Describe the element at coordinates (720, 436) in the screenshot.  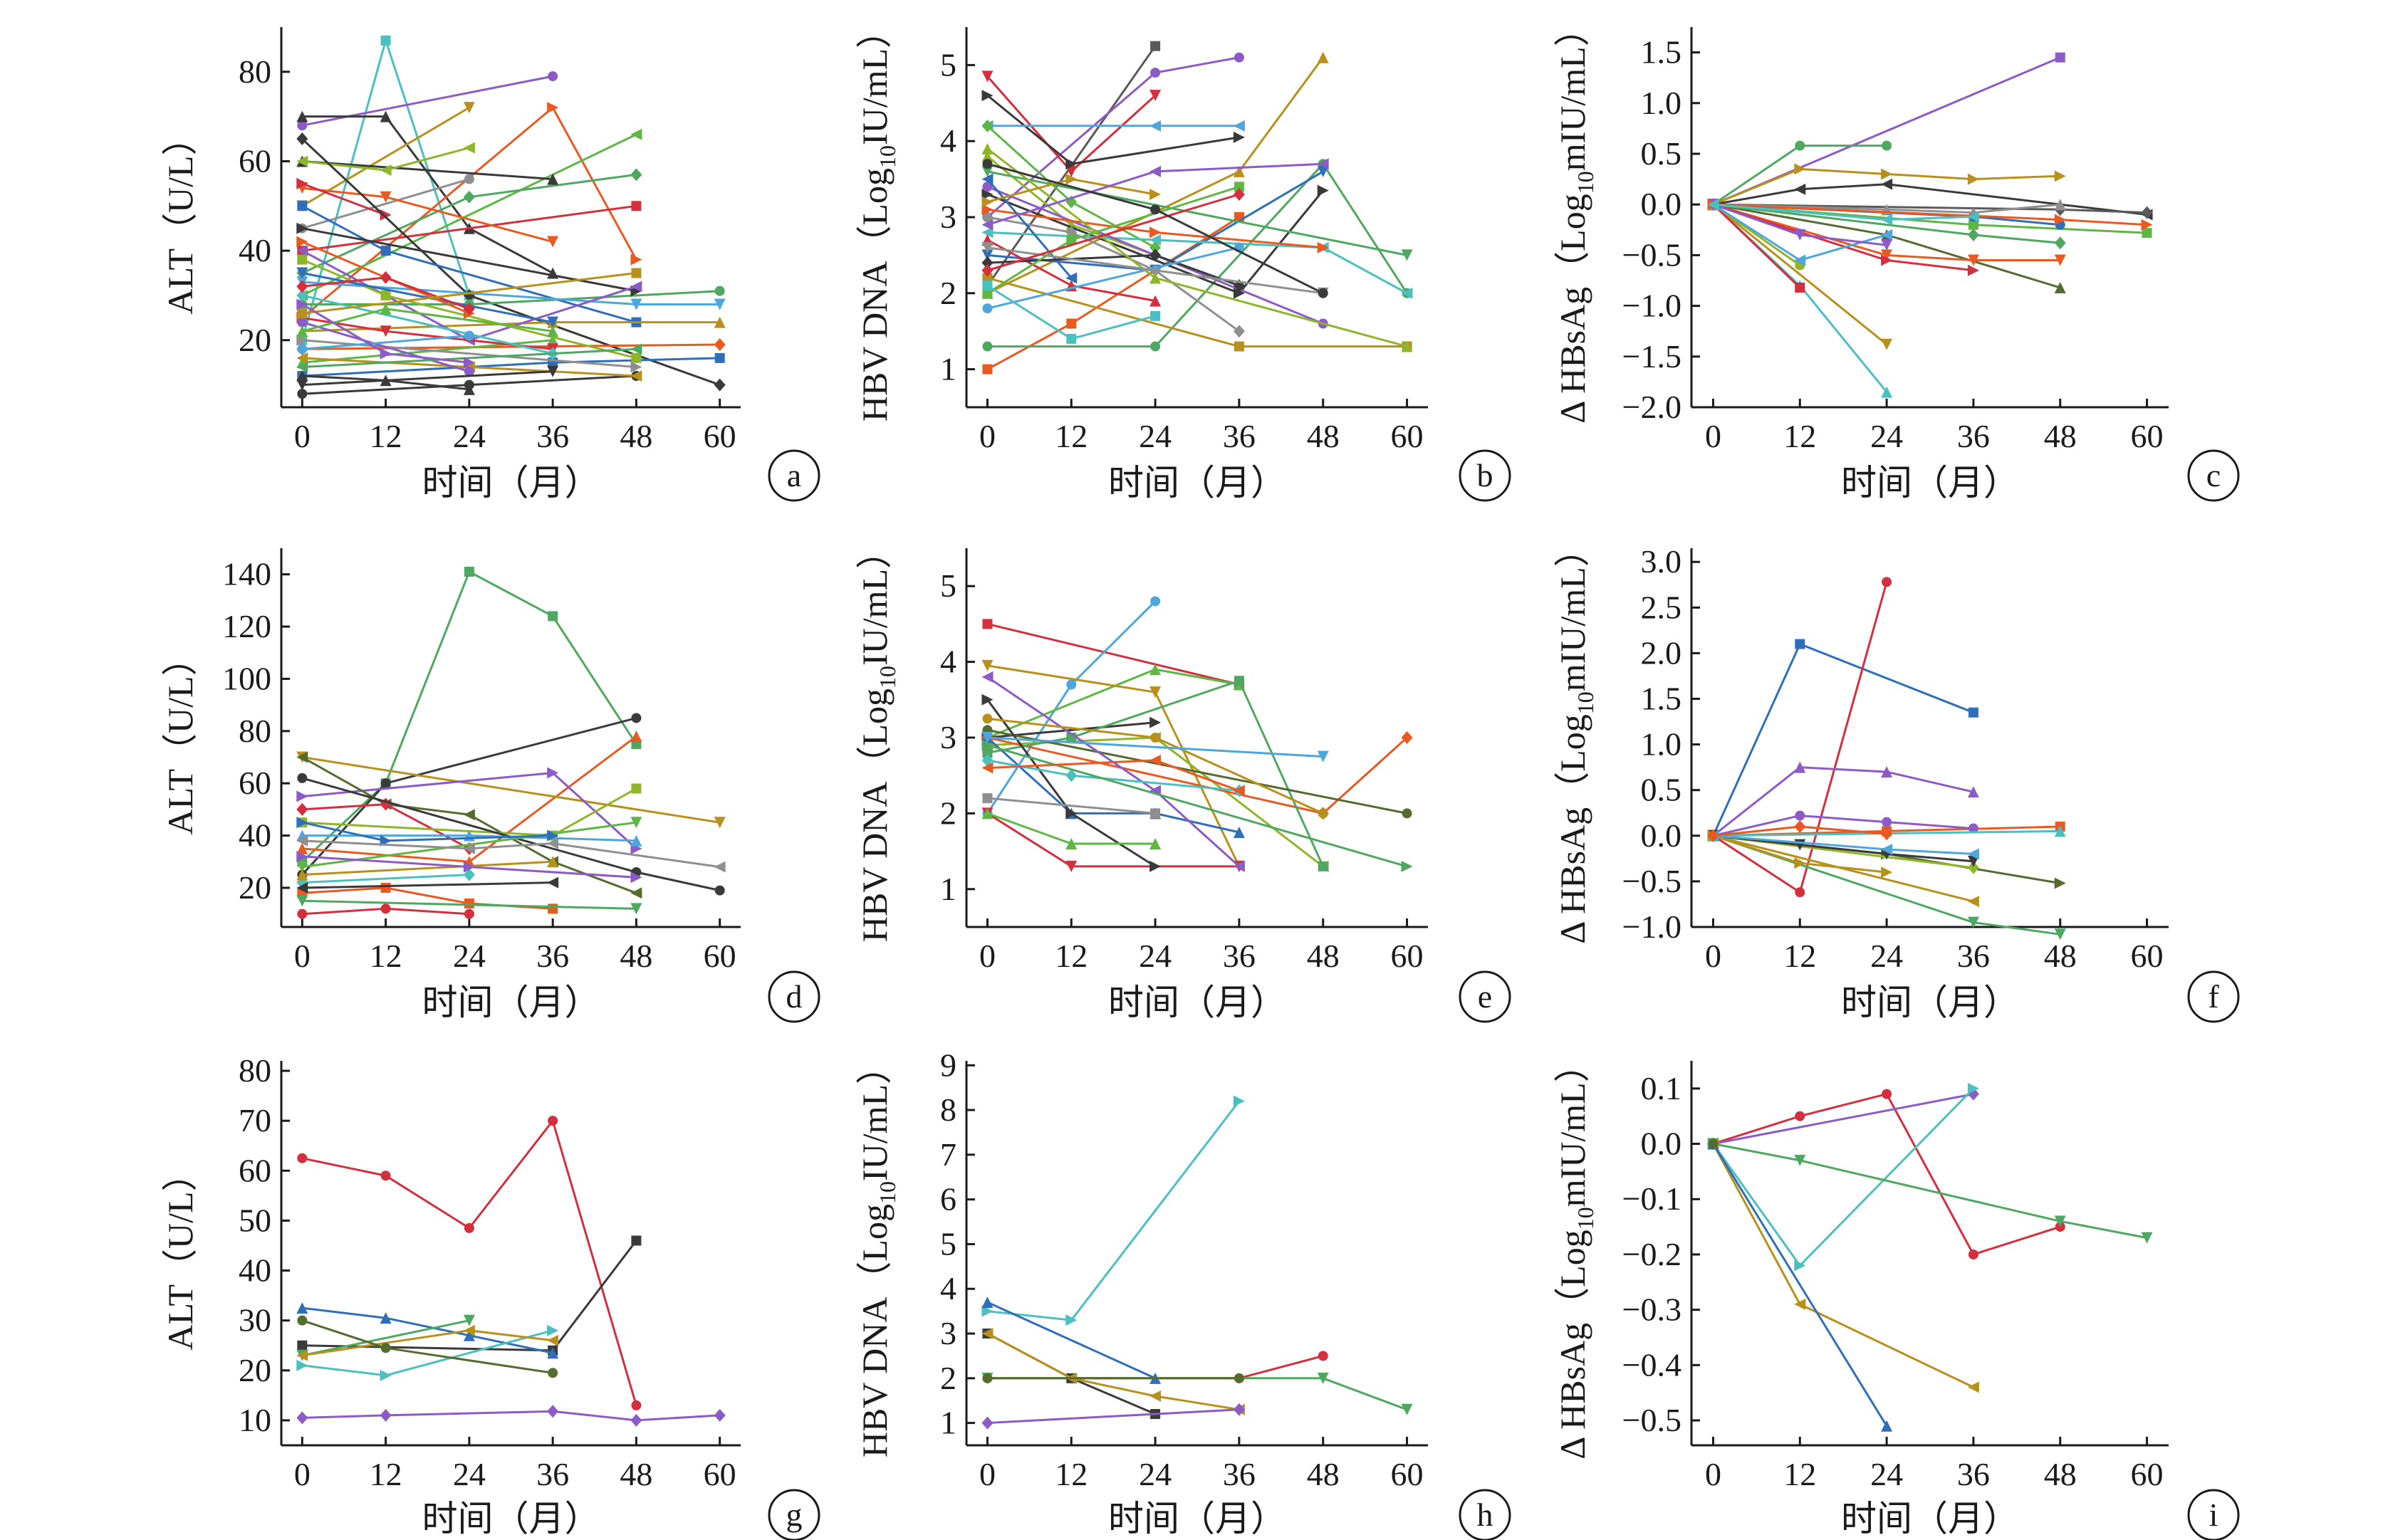
I see `x-tick-label: 60` at that location.